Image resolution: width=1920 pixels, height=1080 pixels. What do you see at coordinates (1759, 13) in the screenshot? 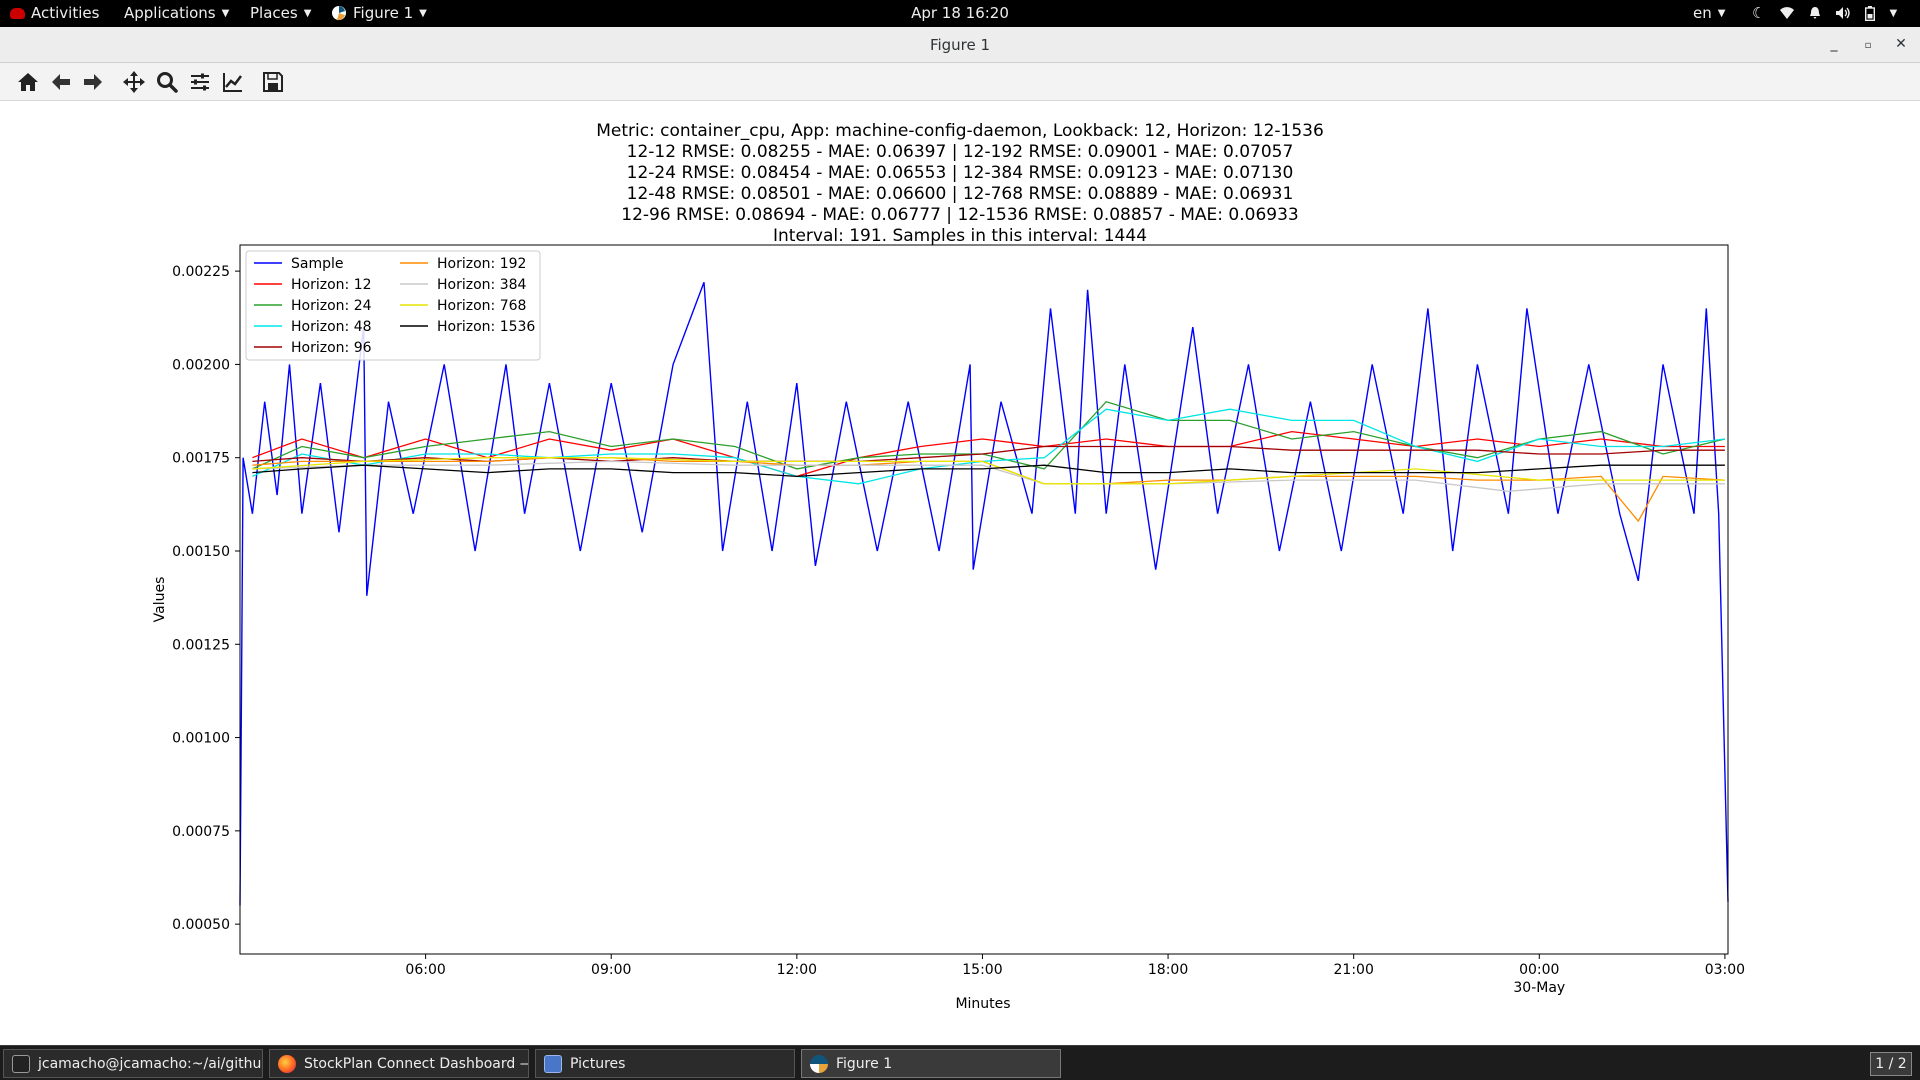
I see `night-light-icon: ☾` at bounding box center [1759, 13].